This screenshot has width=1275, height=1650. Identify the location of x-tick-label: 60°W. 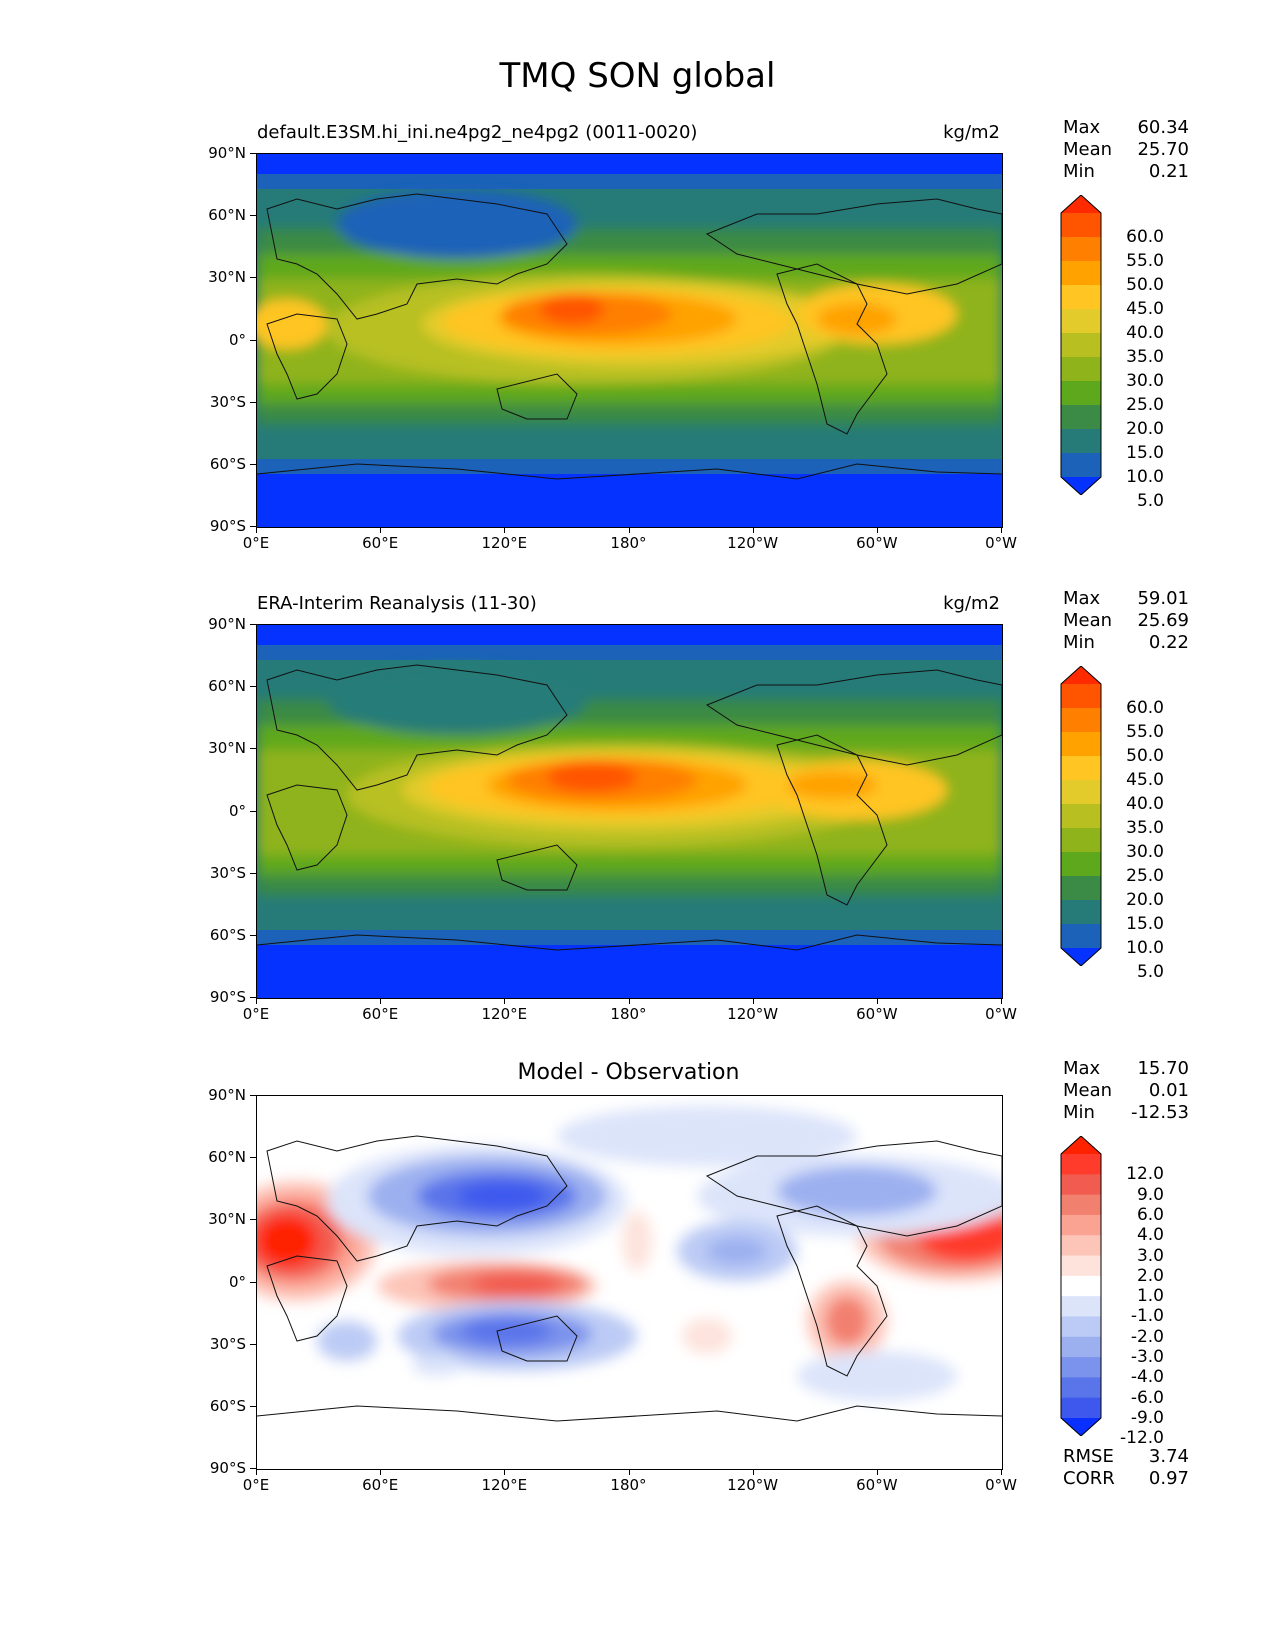
(877, 1485).